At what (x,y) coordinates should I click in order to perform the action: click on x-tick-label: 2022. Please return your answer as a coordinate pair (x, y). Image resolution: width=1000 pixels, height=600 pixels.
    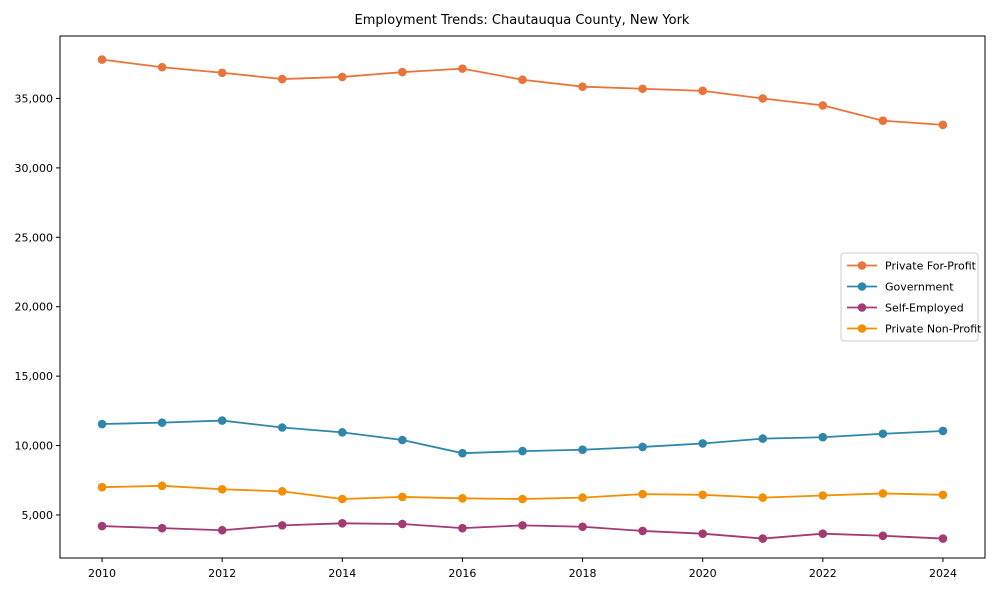
    Looking at the image, I should click on (823, 573).